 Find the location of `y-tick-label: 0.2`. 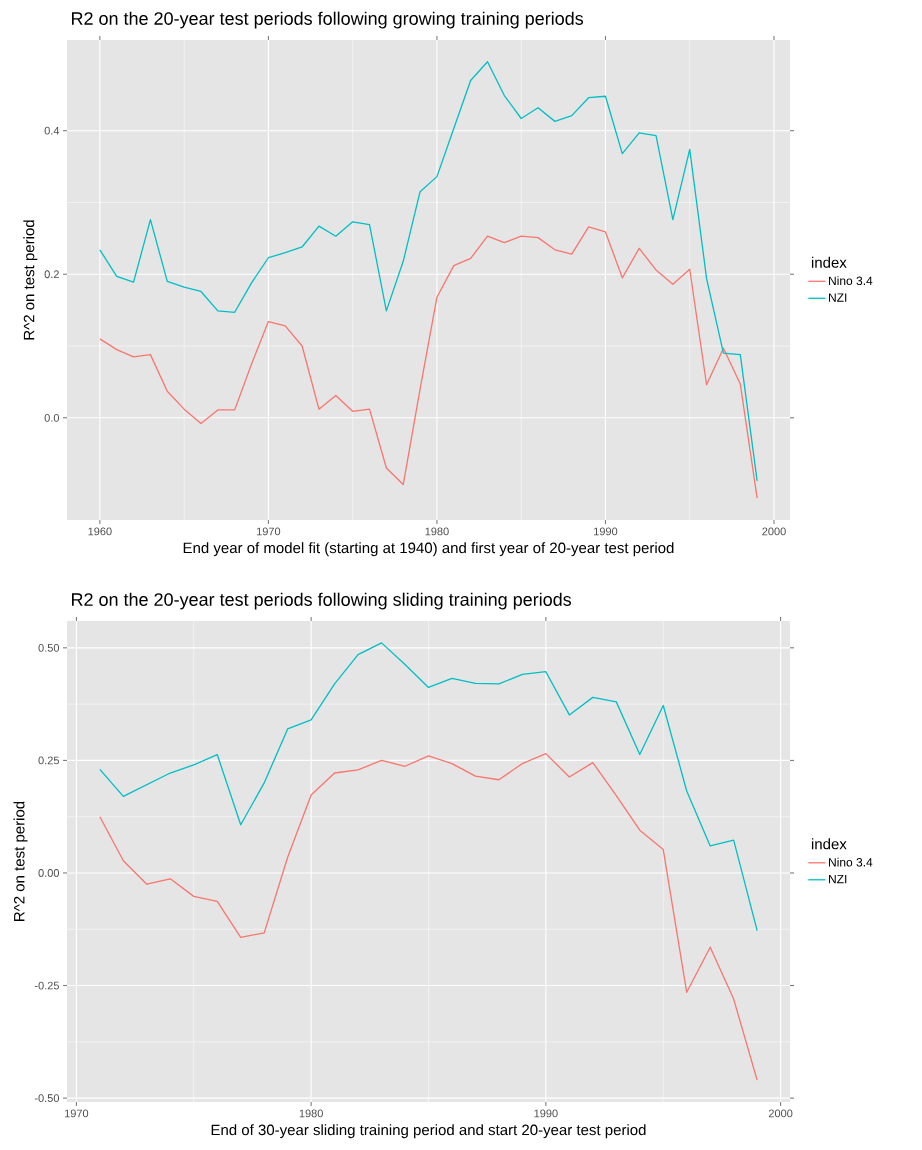

y-tick-label: 0.2 is located at coordinates (51, 274).